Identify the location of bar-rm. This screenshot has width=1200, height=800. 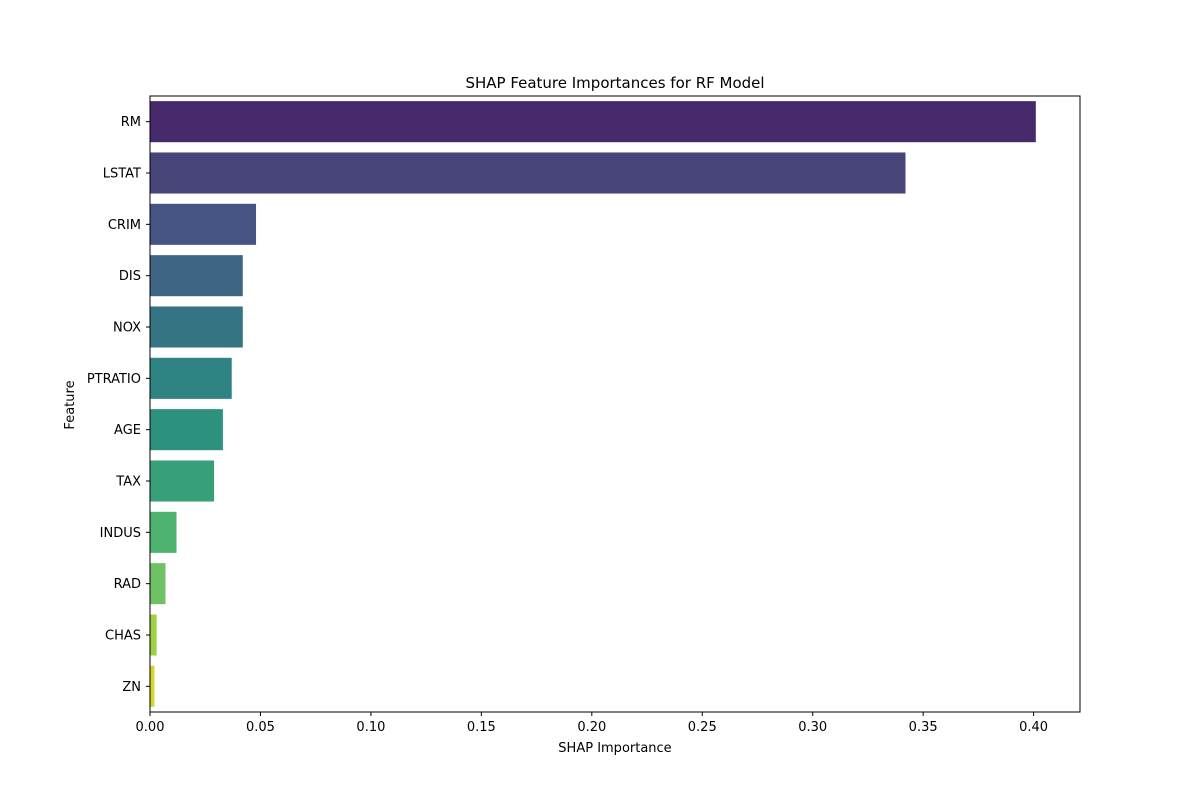
(593, 122).